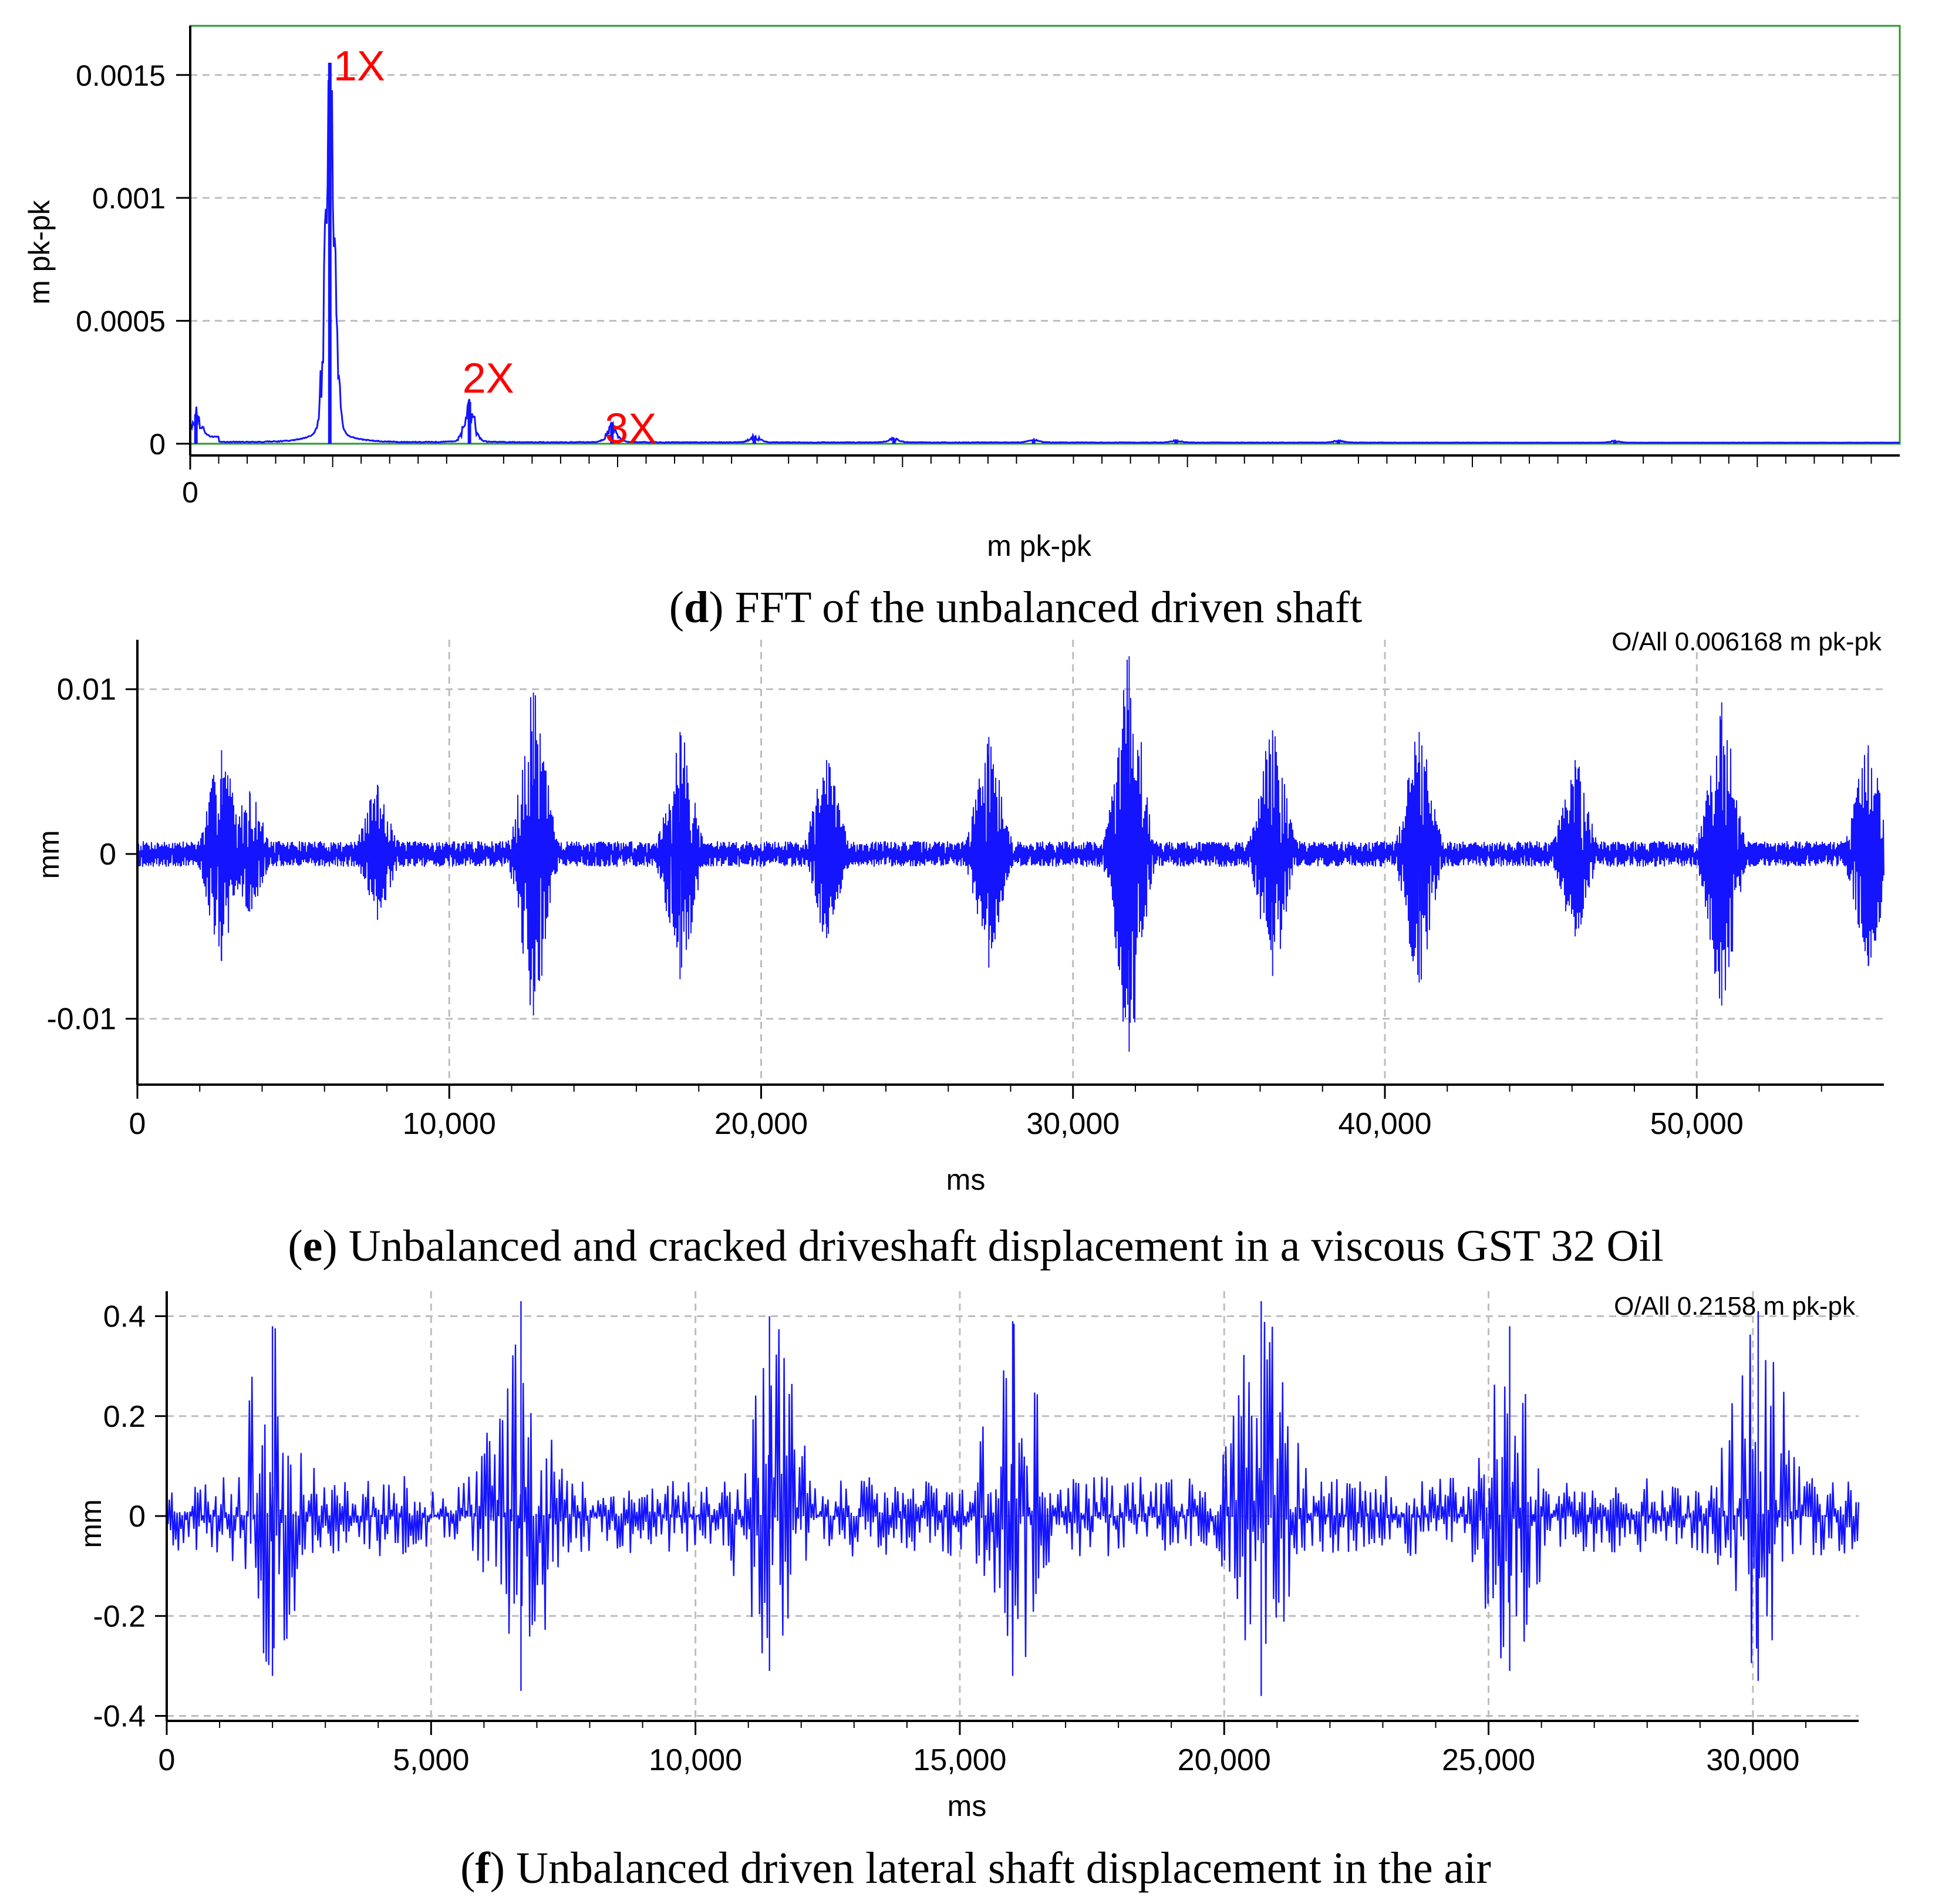 This screenshot has height=1904, width=1952. Describe the element at coordinates (959, 1760) in the screenshot. I see `air-x-tick-label: 15,000` at that location.